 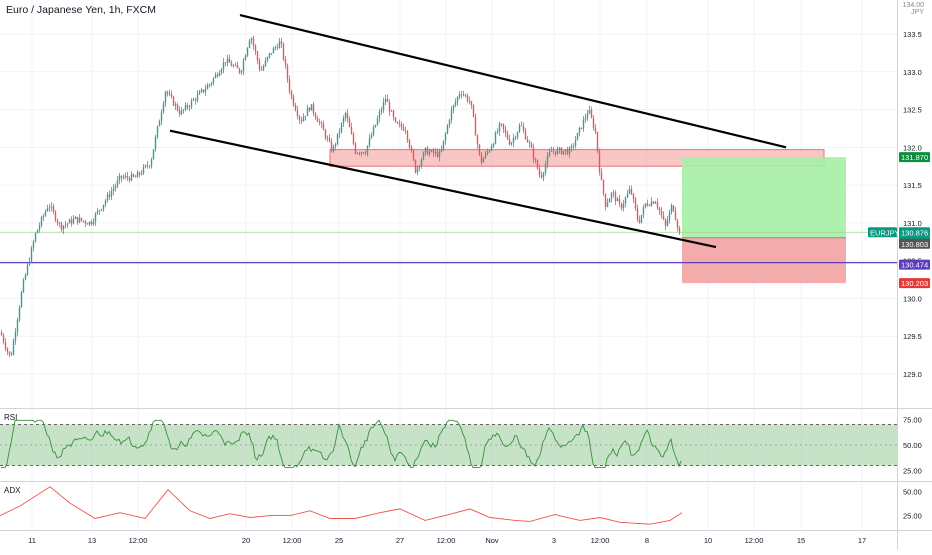 I want to click on price-label-line: 130.474, so click(x=914, y=265).